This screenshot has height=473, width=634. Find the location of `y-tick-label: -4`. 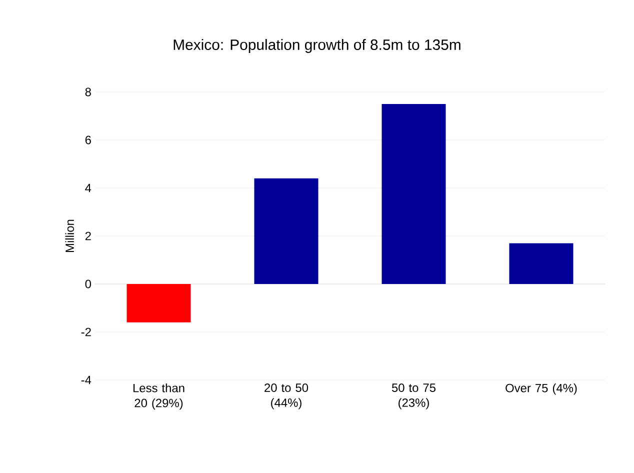

y-tick-label: -4 is located at coordinates (86, 380).